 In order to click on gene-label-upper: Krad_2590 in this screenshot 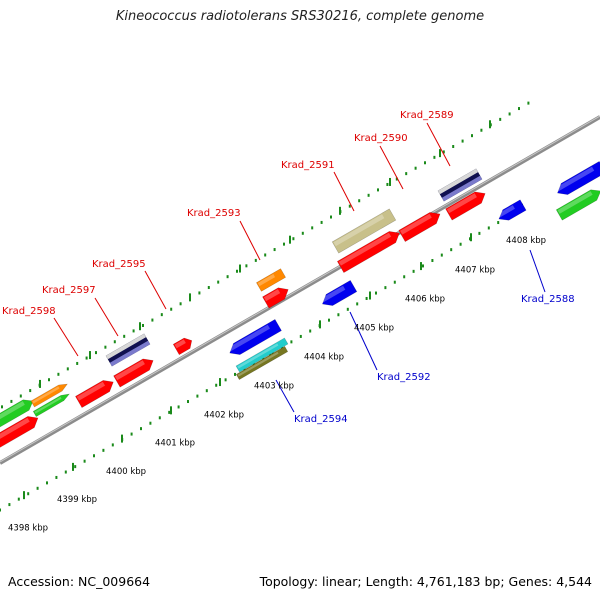, I will do `click(381, 138)`.